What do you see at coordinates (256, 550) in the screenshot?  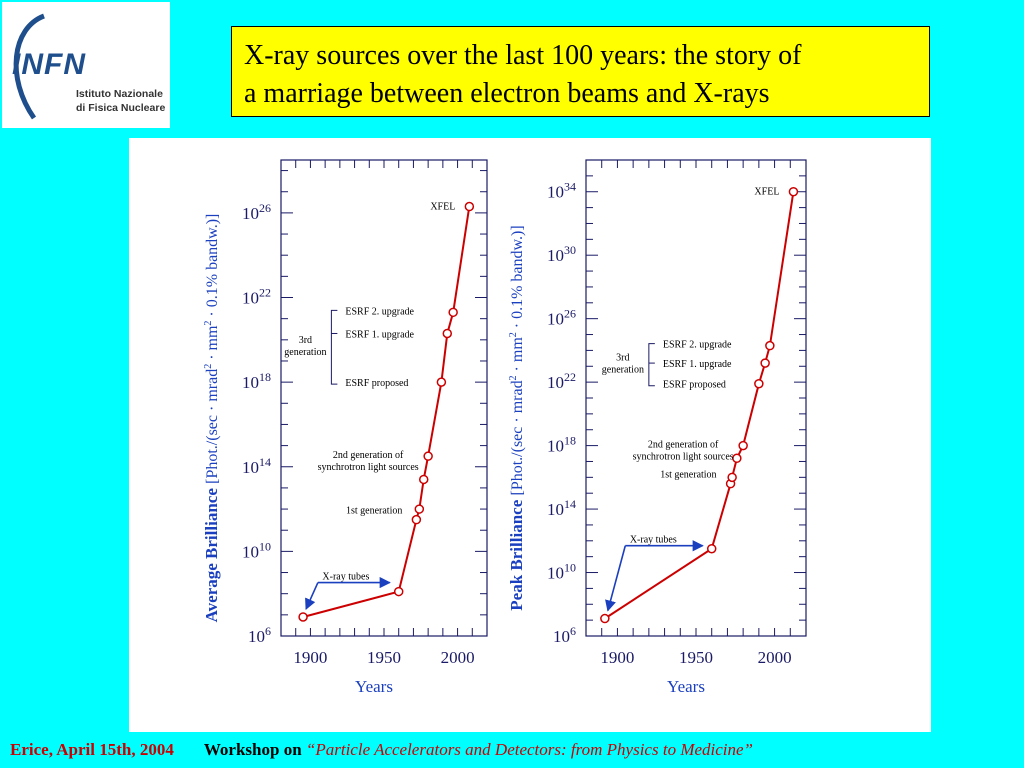 I see `avg-ytick-label: 1010` at bounding box center [256, 550].